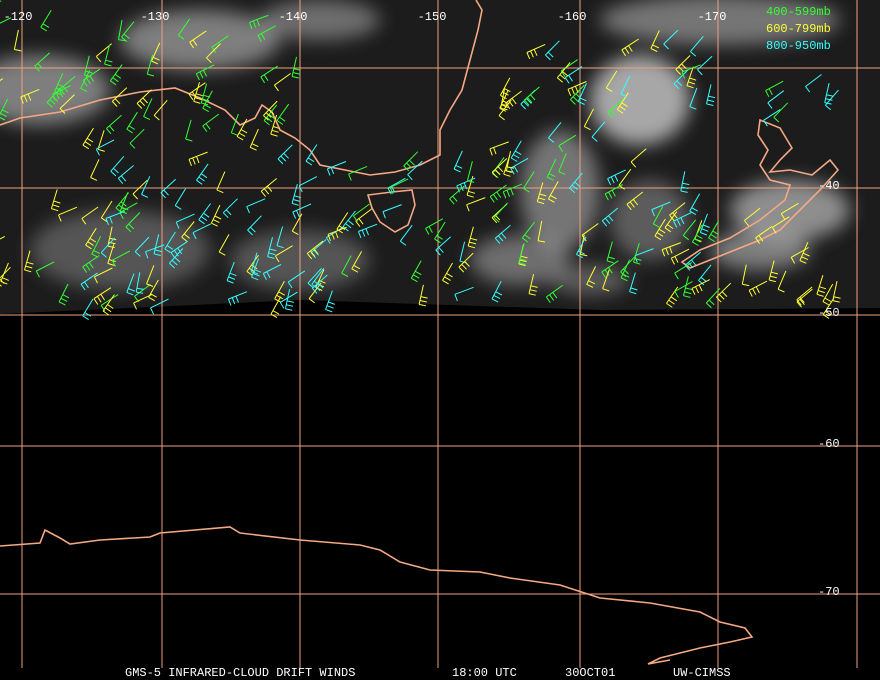 This screenshot has height=680, width=880. What do you see at coordinates (155, 17) in the screenshot?
I see `longitude-label: -130` at bounding box center [155, 17].